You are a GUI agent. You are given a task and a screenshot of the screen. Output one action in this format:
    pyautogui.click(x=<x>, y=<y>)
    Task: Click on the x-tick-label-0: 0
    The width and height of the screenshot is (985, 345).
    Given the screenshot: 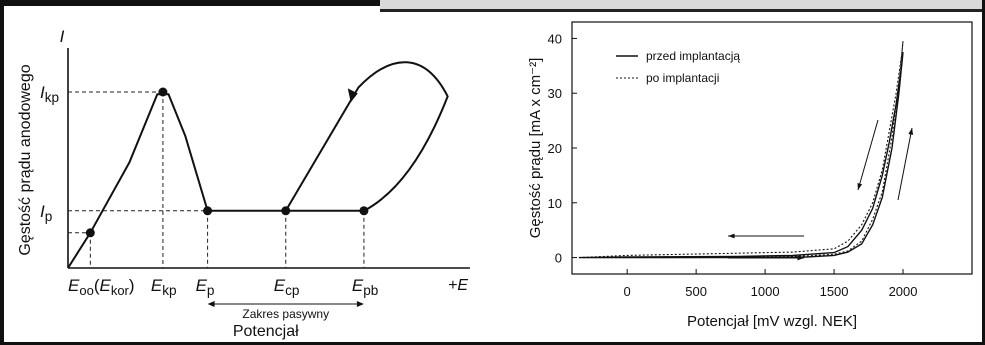 What is the action you would take?
    pyautogui.click(x=627, y=291)
    